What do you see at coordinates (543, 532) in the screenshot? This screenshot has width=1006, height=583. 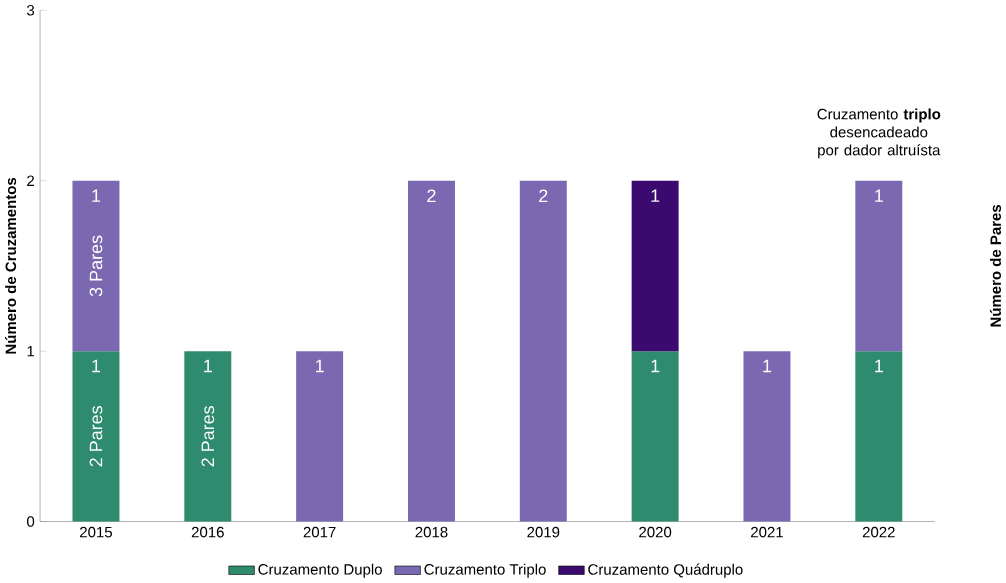 I see `x-tick-label: 2019` at bounding box center [543, 532].